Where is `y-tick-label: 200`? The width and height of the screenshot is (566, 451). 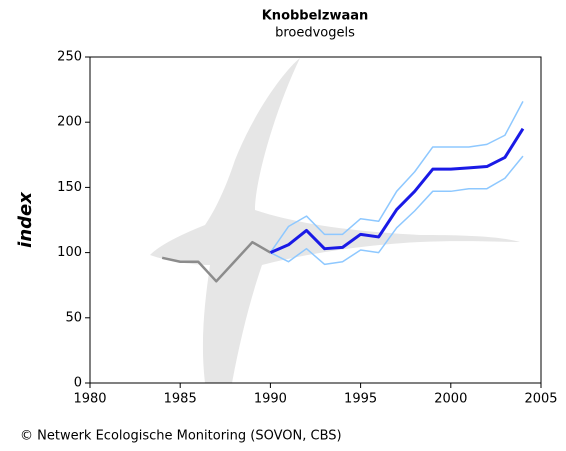 y-tick-label: 200 is located at coordinates (69, 122).